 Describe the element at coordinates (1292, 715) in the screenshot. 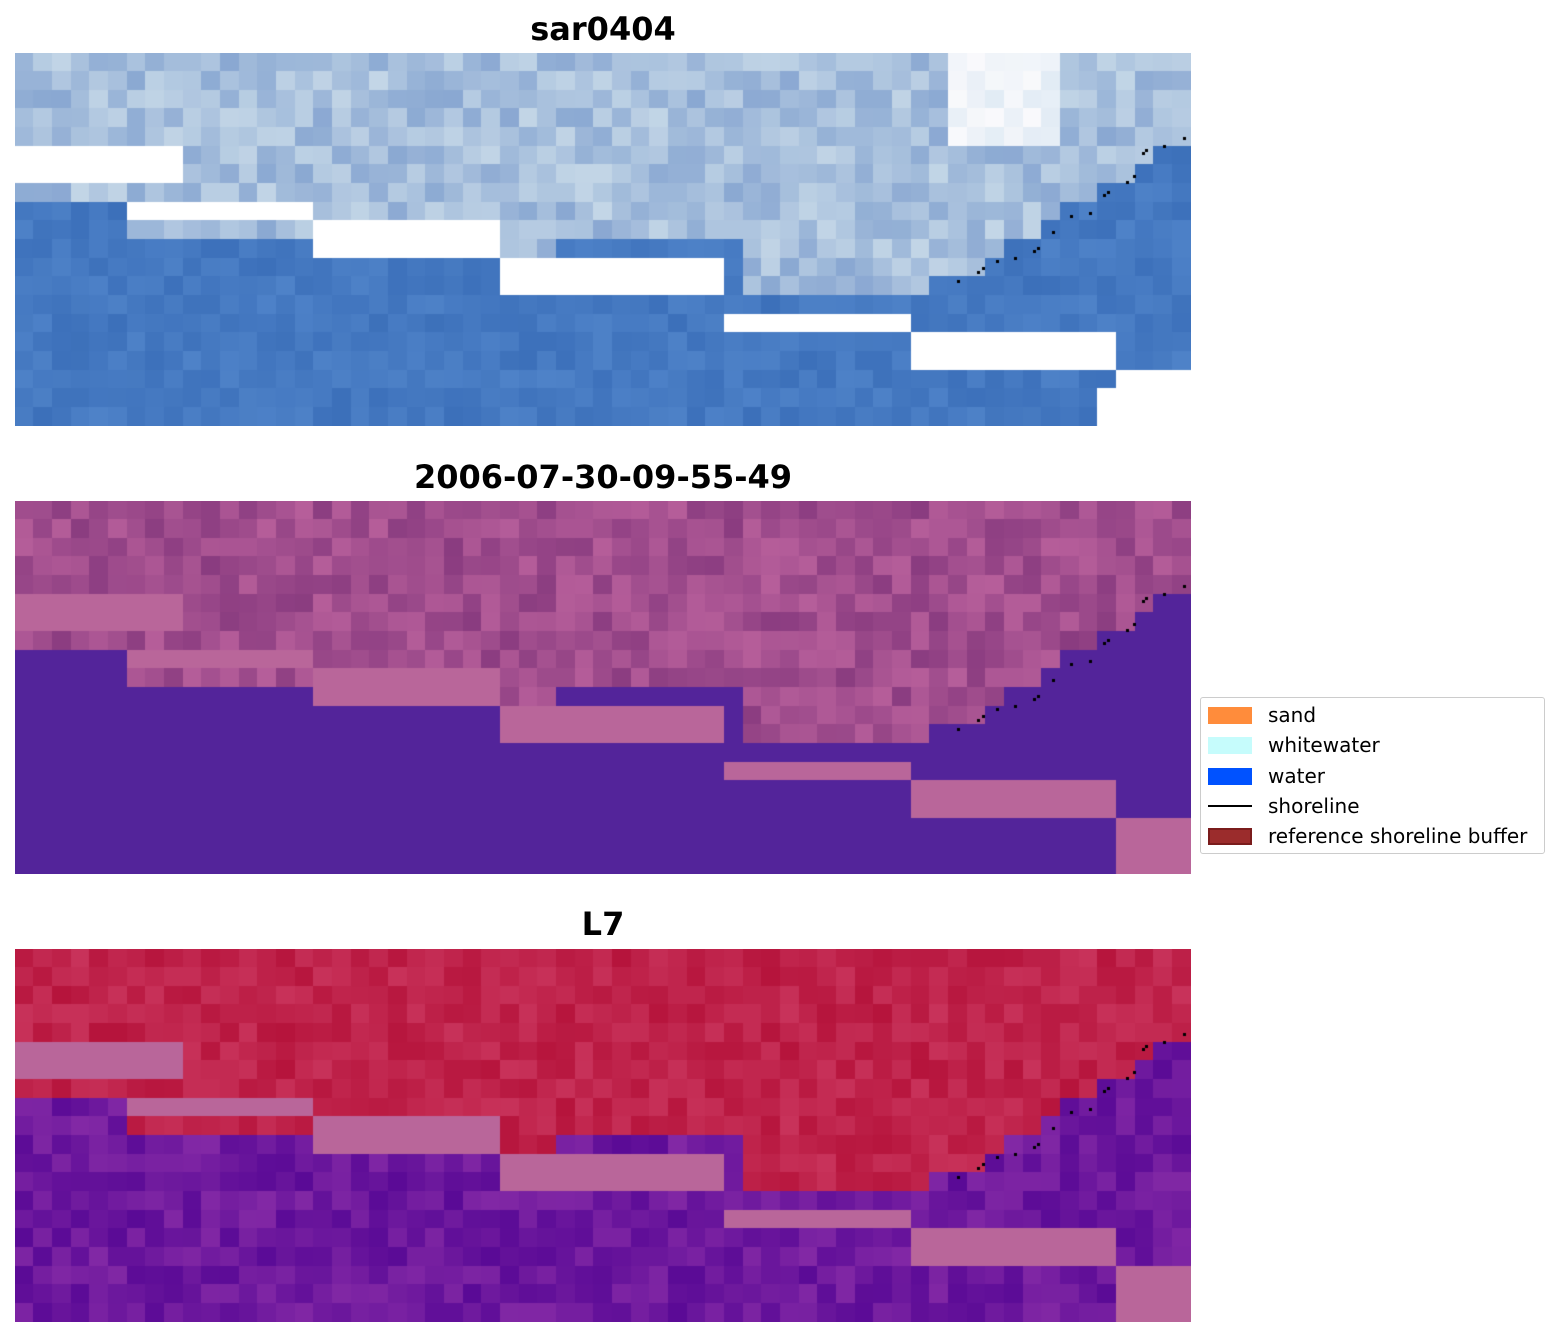

I see `legend-label-sand: sand` at that location.